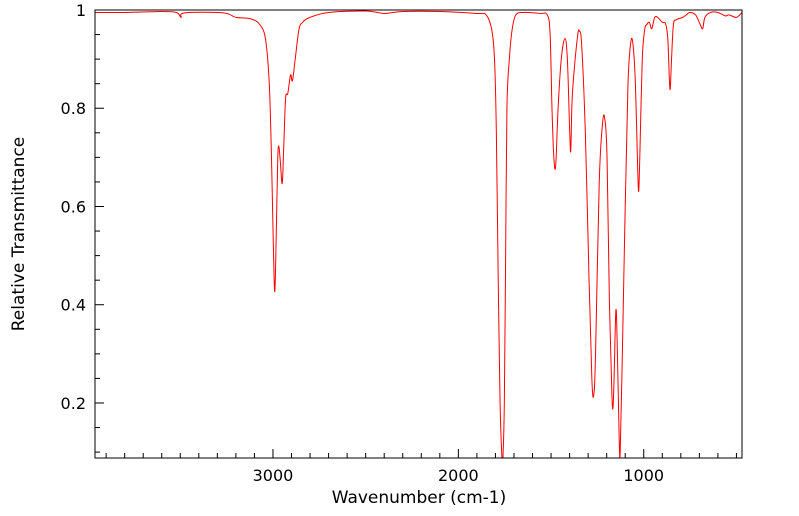  Describe the element at coordinates (73, 403) in the screenshot. I see `y-tick-label: 0.2` at that location.